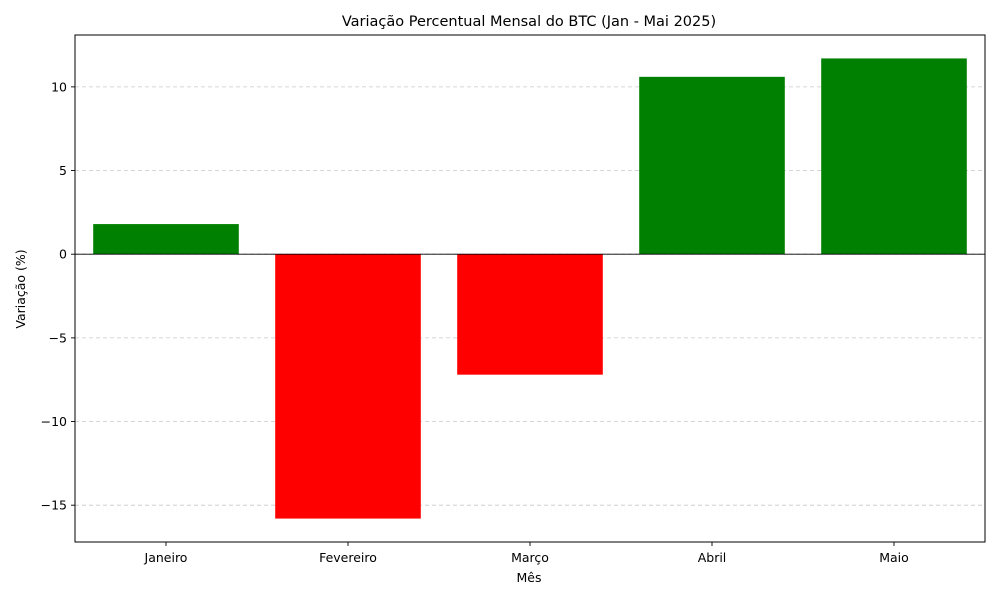 The image size is (1000, 600). What do you see at coordinates (20, 288) in the screenshot?
I see `y-axis-label: Variação (%)` at bounding box center [20, 288].